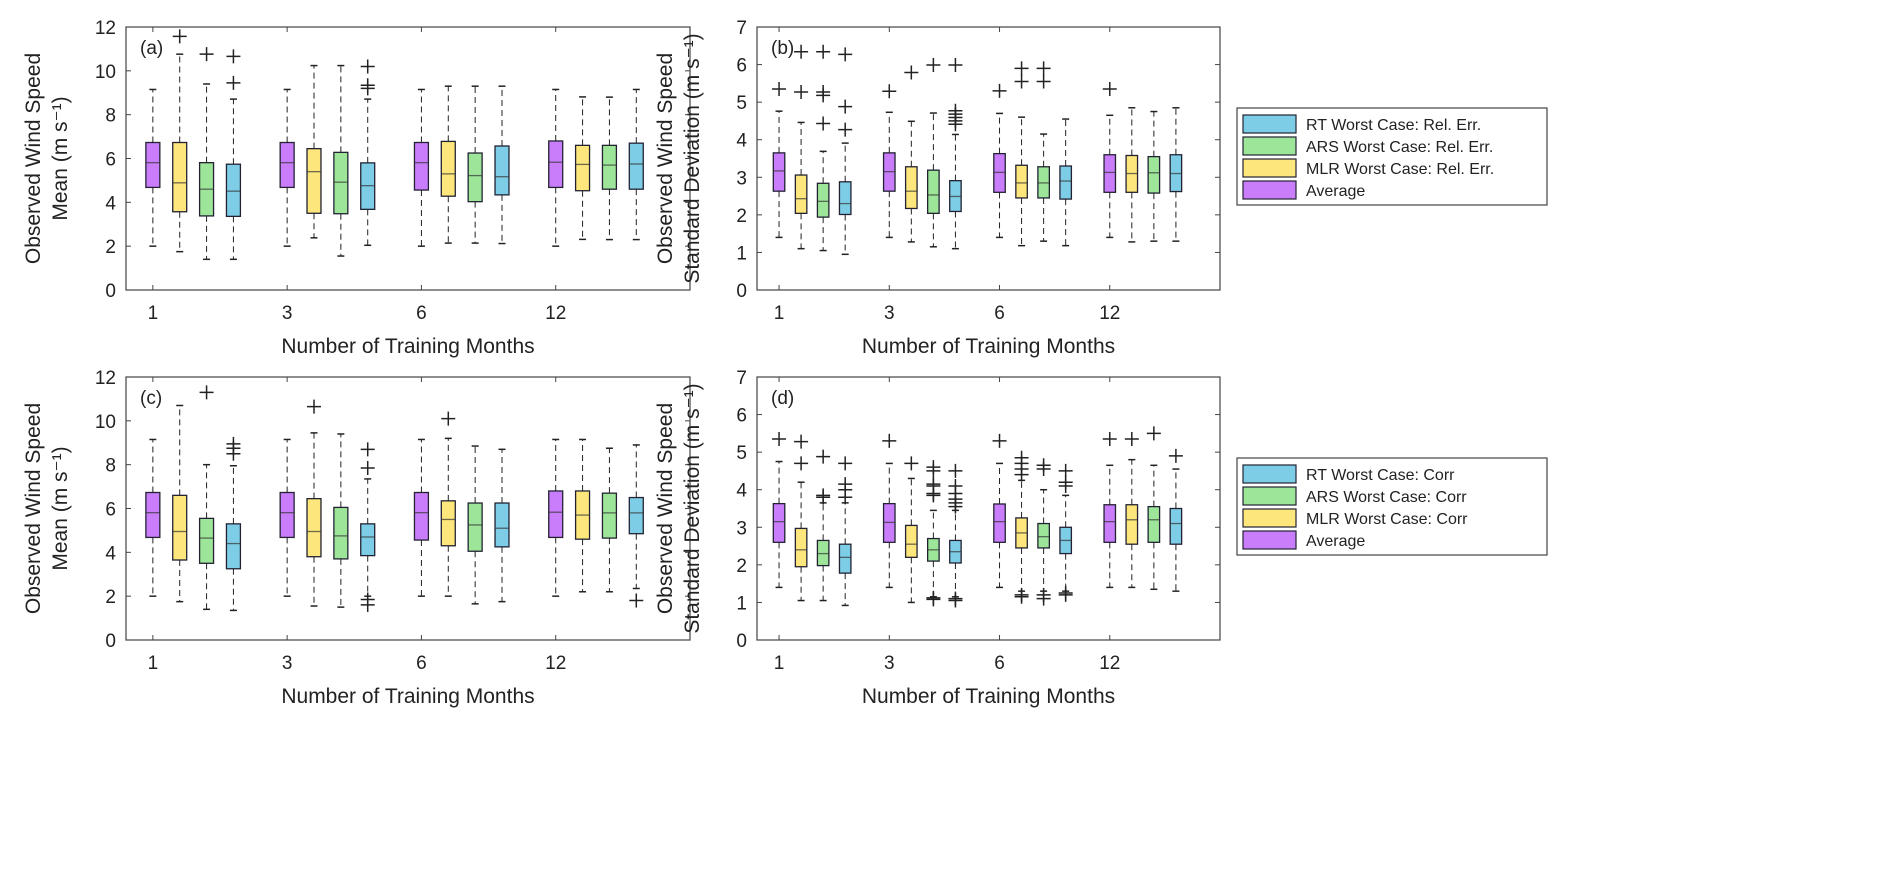 Image resolution: width=1892 pixels, height=869 pixels. What do you see at coordinates (105, 28) in the screenshot?
I see `y-tick-label: 12` at bounding box center [105, 28].